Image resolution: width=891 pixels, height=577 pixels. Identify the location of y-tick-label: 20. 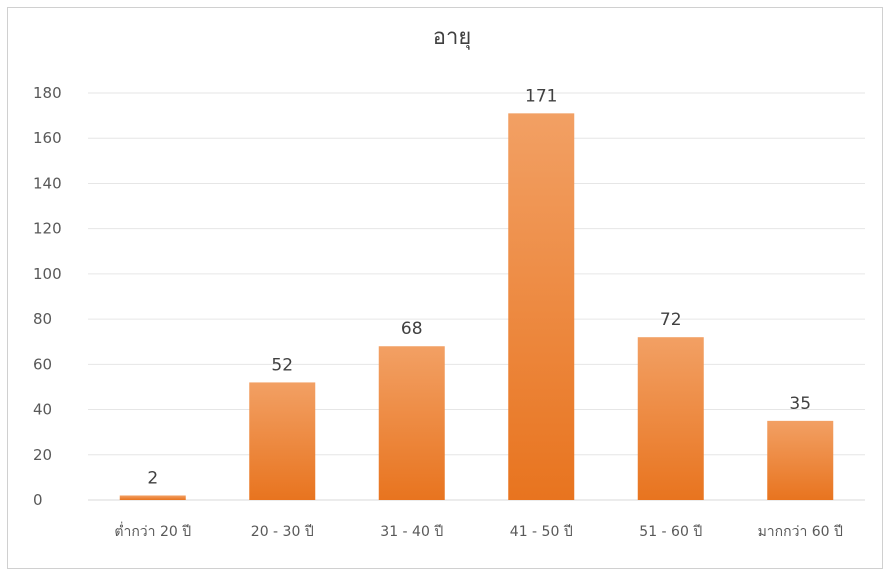
(42, 455).